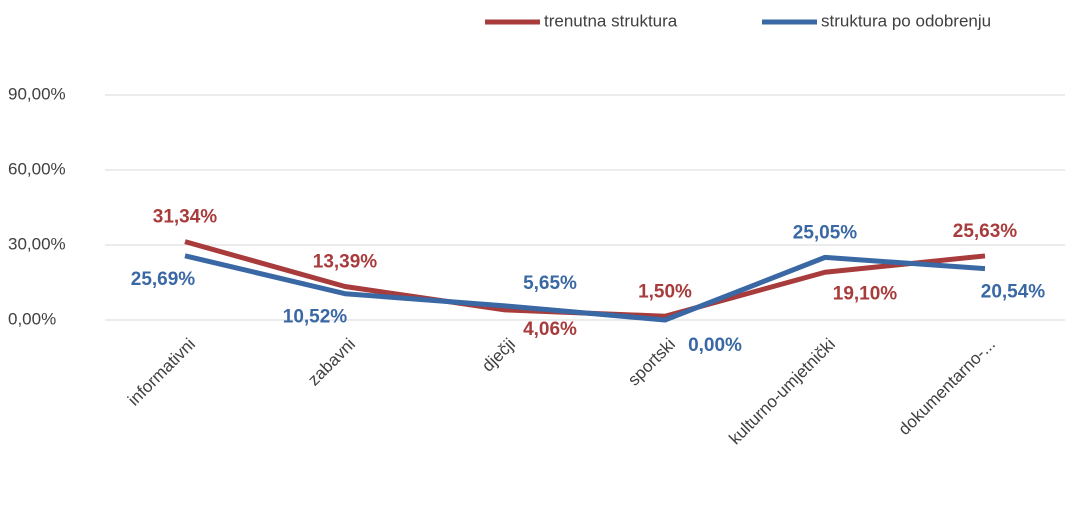  I want to click on value-label: 10,52%, so click(315, 317).